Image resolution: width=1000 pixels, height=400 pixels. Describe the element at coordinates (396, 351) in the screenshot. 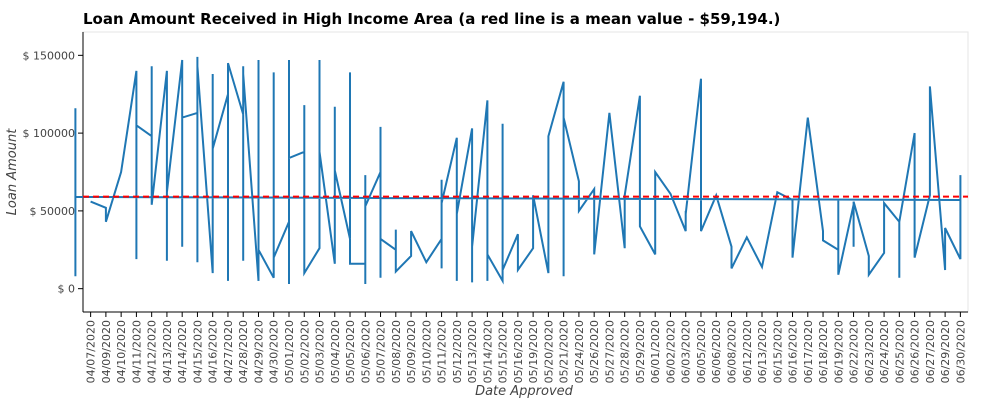

I see `x-tick-label: 05/08/2020` at that location.